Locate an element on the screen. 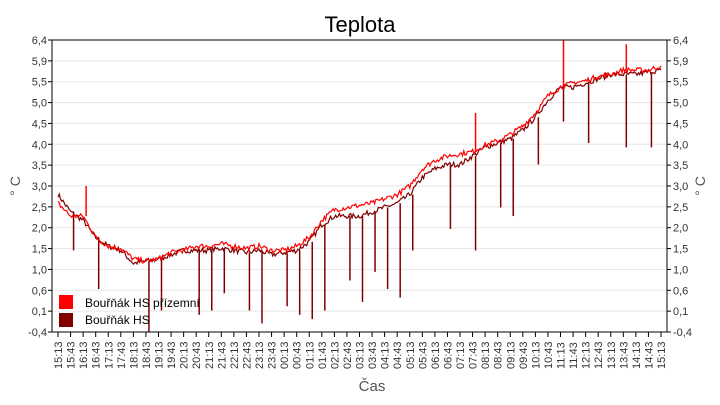  x-tick-label: 18:43 is located at coordinates (147, 355).